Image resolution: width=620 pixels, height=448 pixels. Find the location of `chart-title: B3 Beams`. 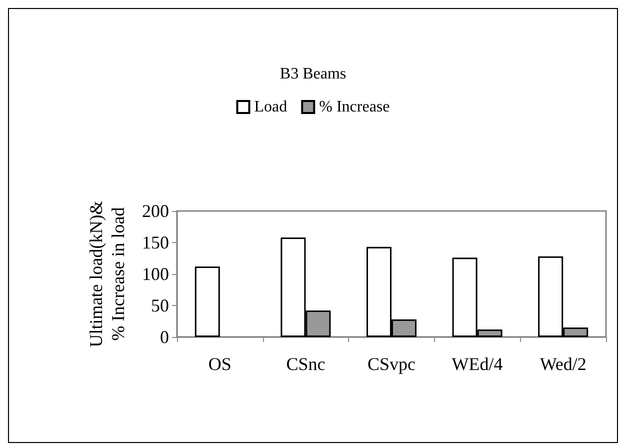

chart-title: B3 Beams is located at coordinates (313, 74).